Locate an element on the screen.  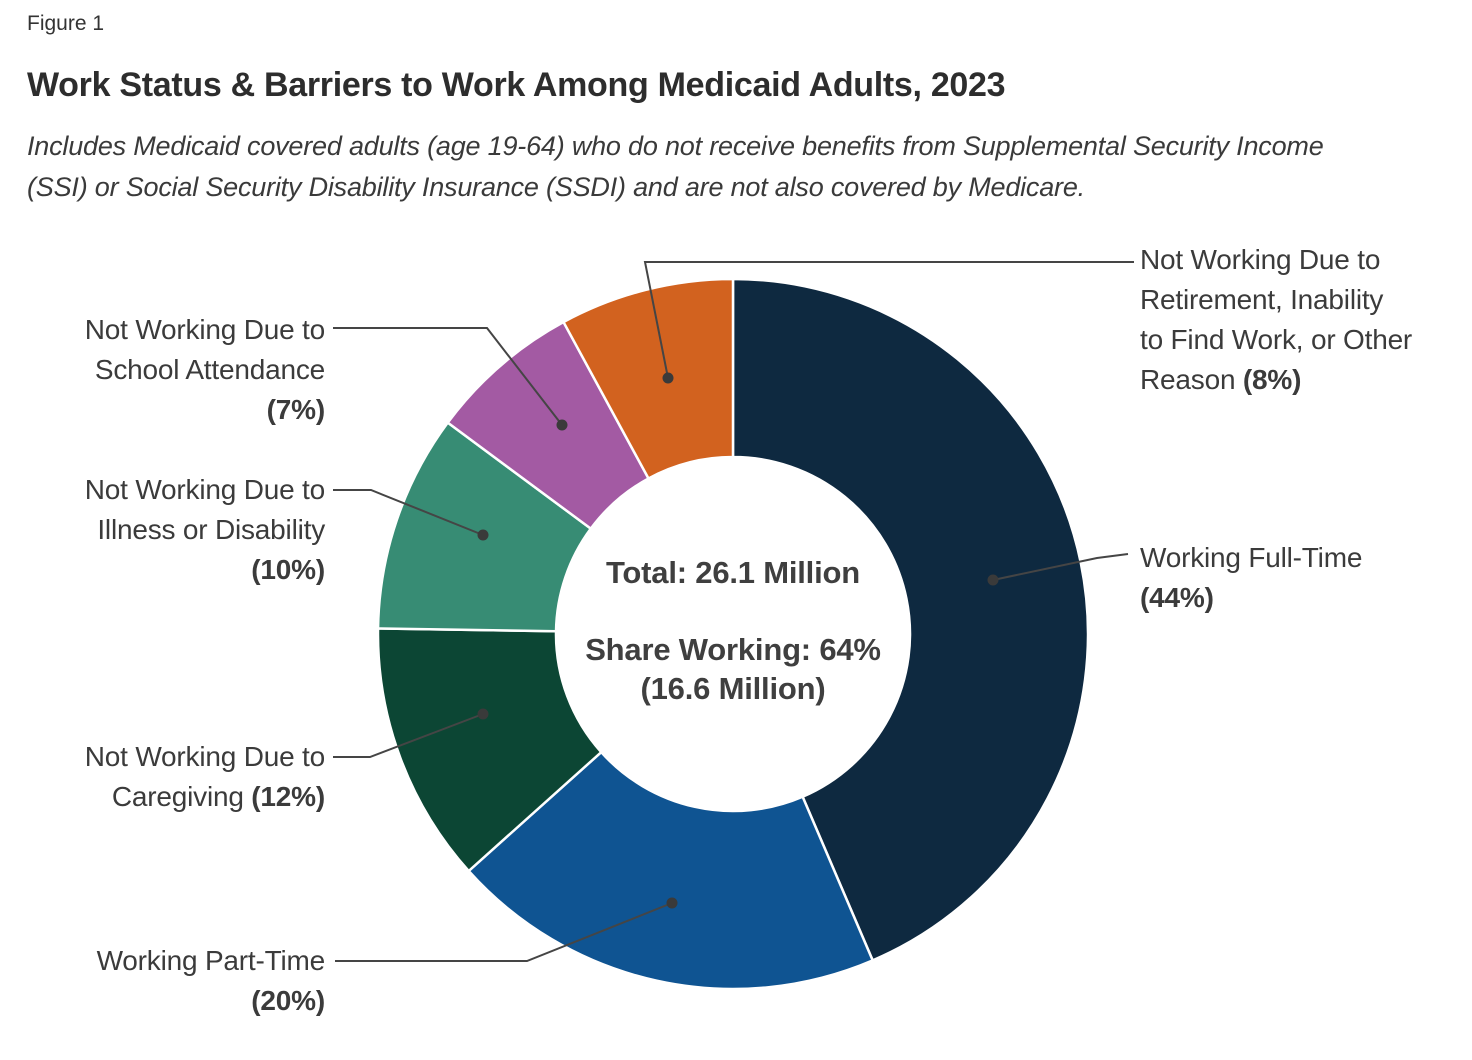
figure-label: Figure 1 is located at coordinates (66, 23).